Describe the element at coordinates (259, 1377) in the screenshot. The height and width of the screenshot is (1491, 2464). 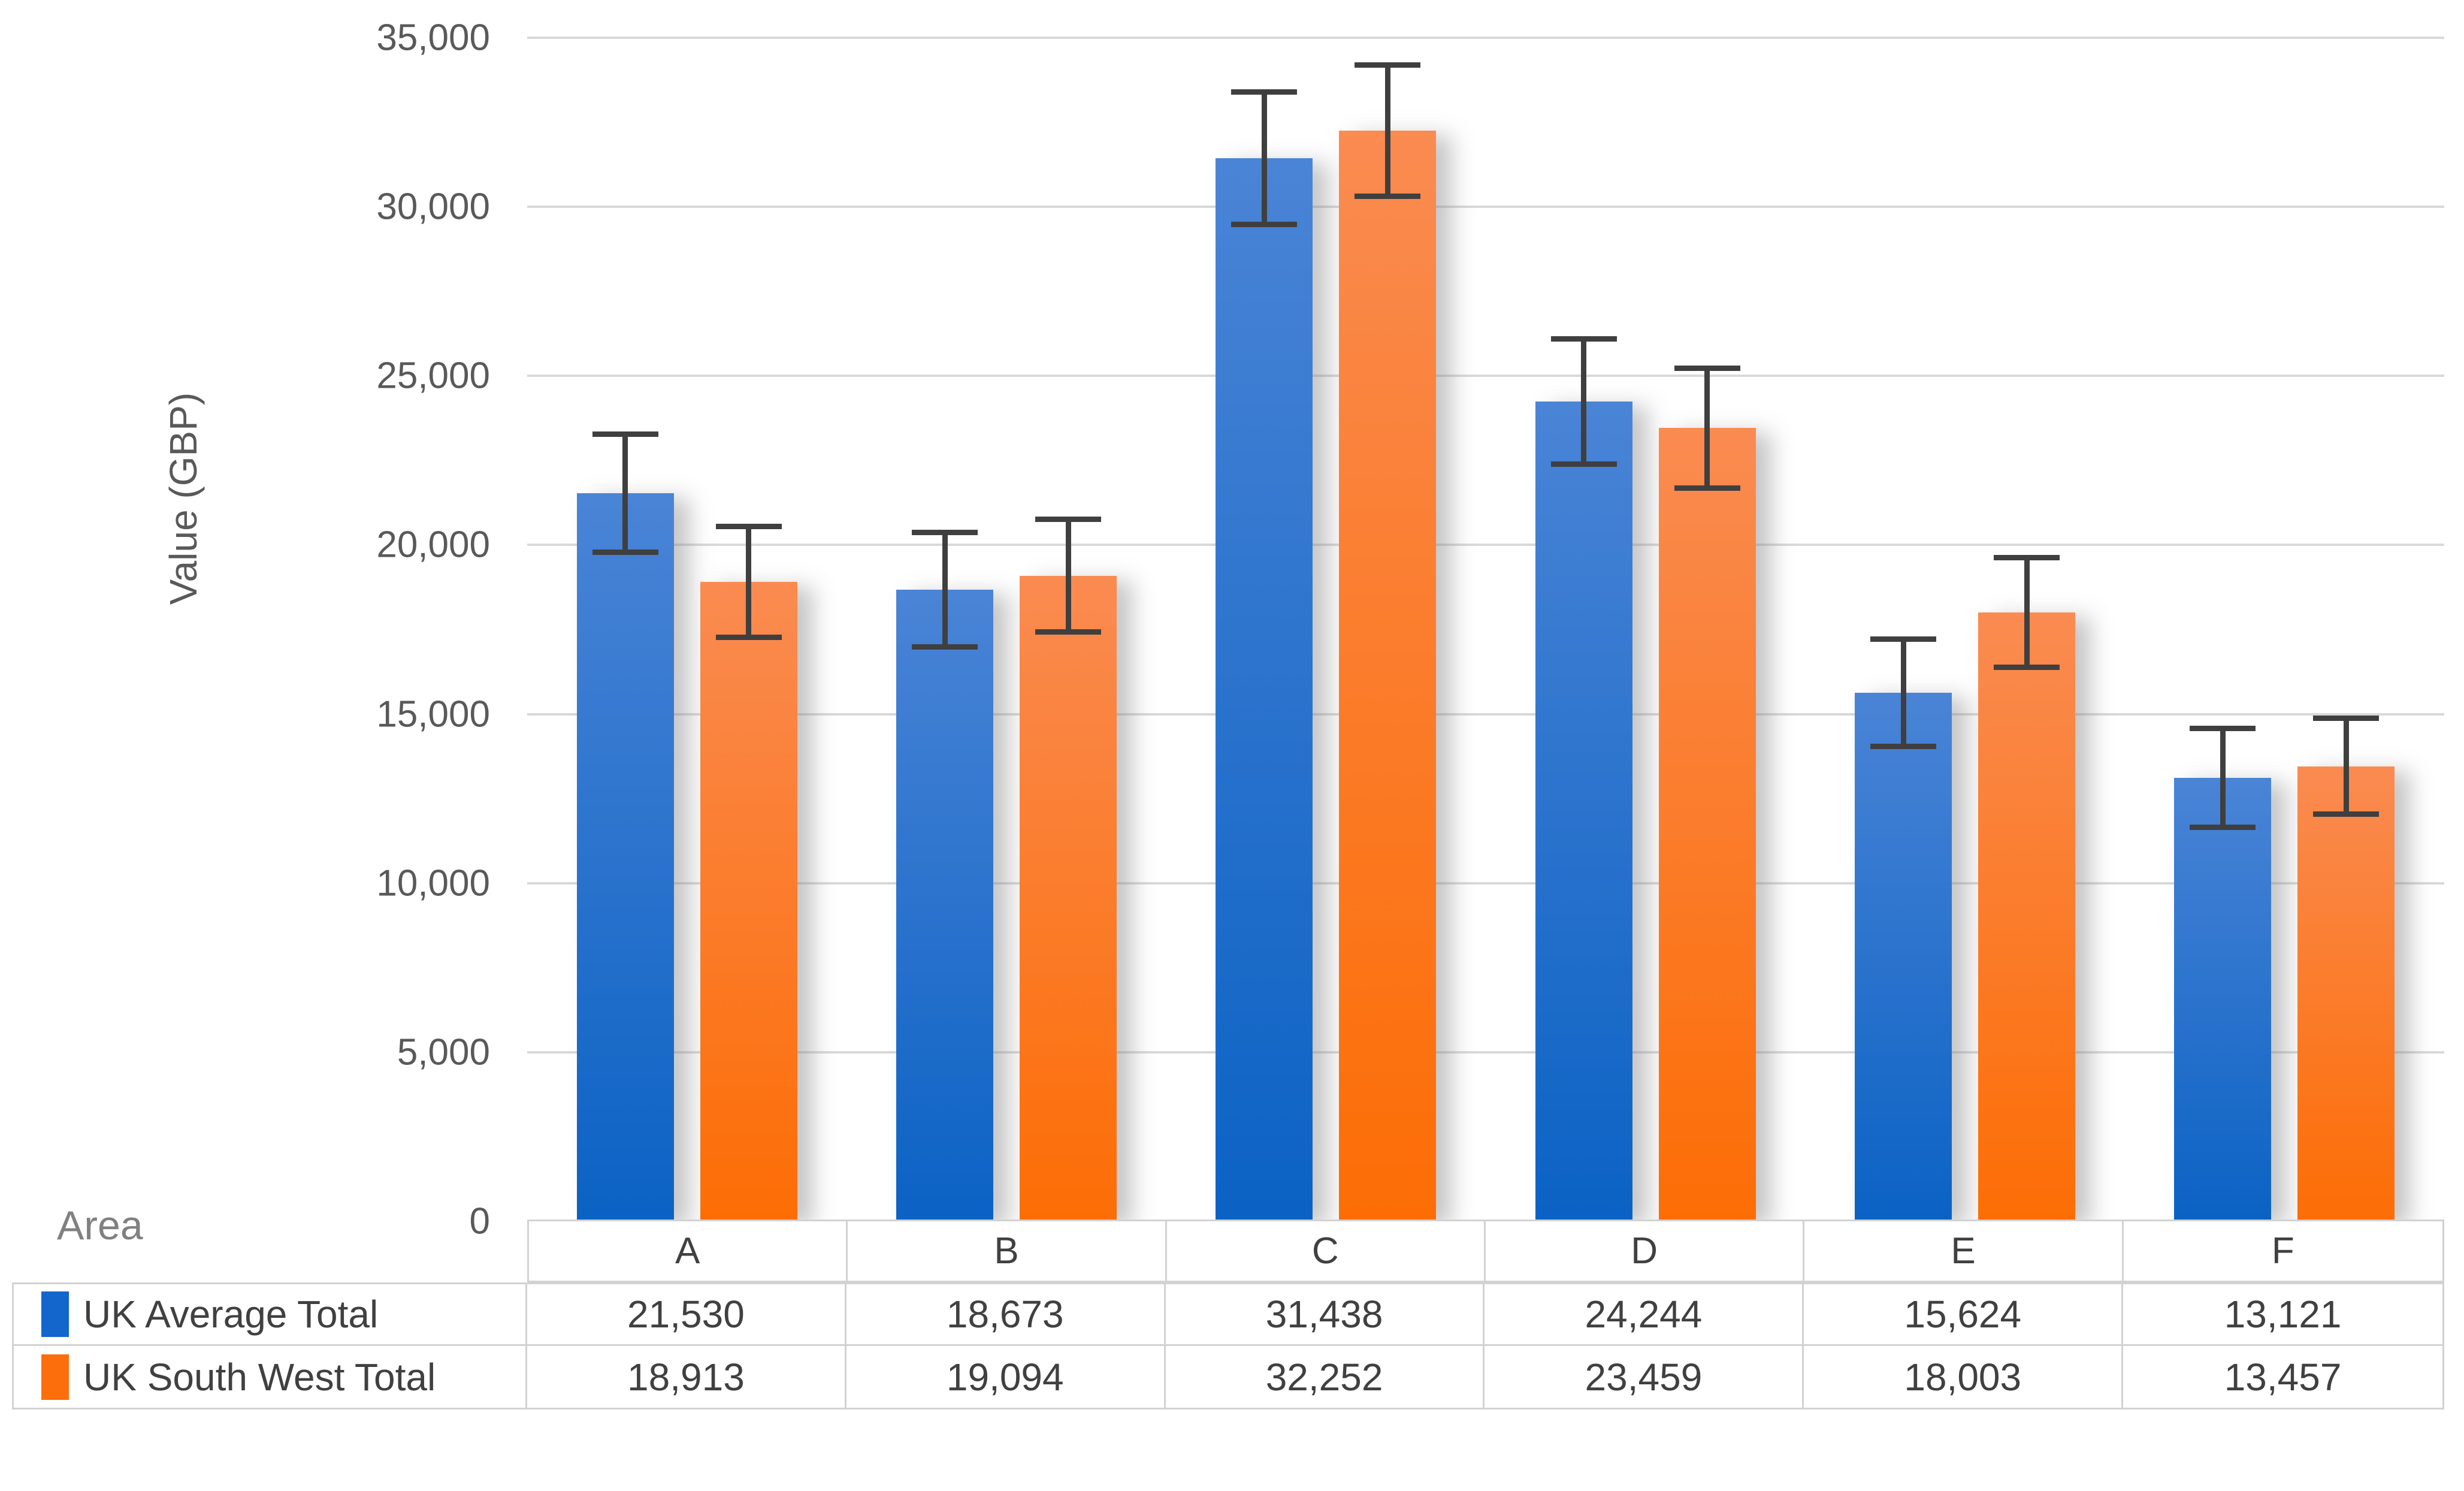
I see `series-label: UK South West Total` at that location.